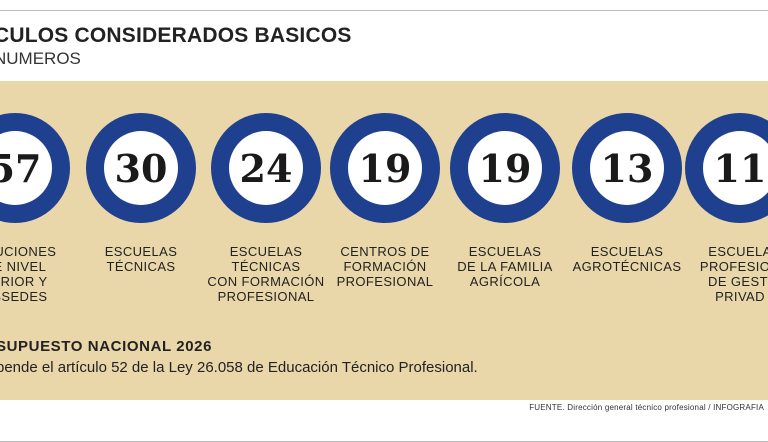 The height and width of the screenshot is (442, 768). What do you see at coordinates (28, 274) in the screenshot?
I see `category-label: TITUCIONESDE NIVELPERIOR YUBSEDES` at bounding box center [28, 274].